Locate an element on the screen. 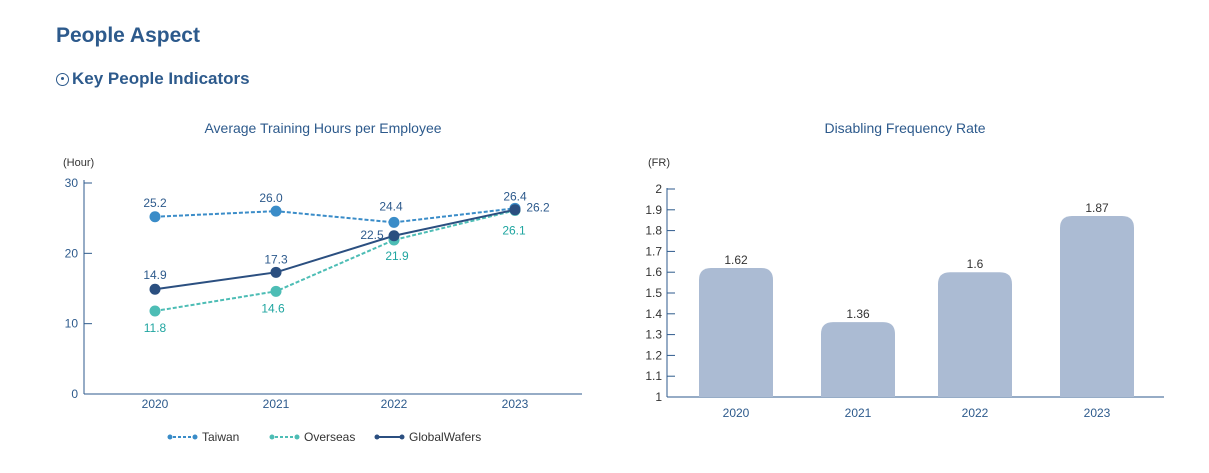 The height and width of the screenshot is (473, 1209). y-tick-label: 1.1 is located at coordinates (653, 376).